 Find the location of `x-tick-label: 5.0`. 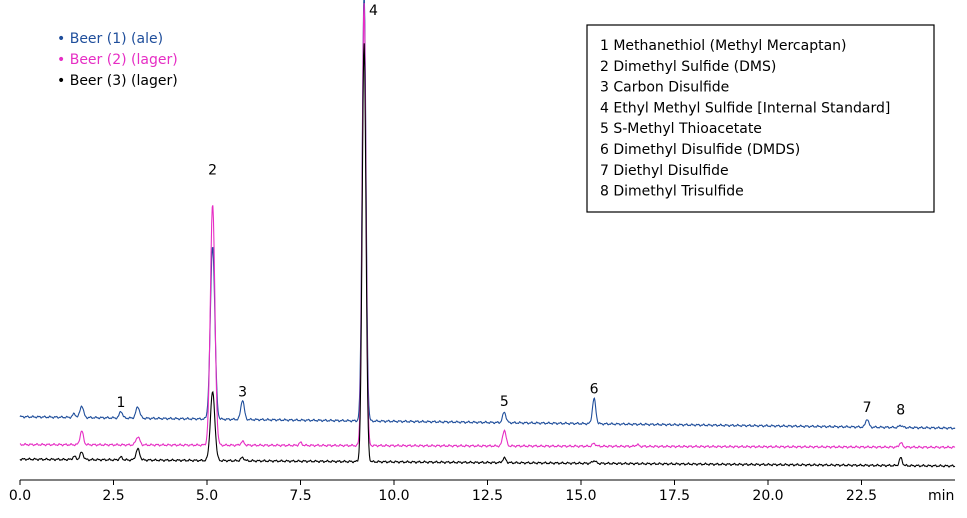

x-tick-label: 5.0 is located at coordinates (207, 496).